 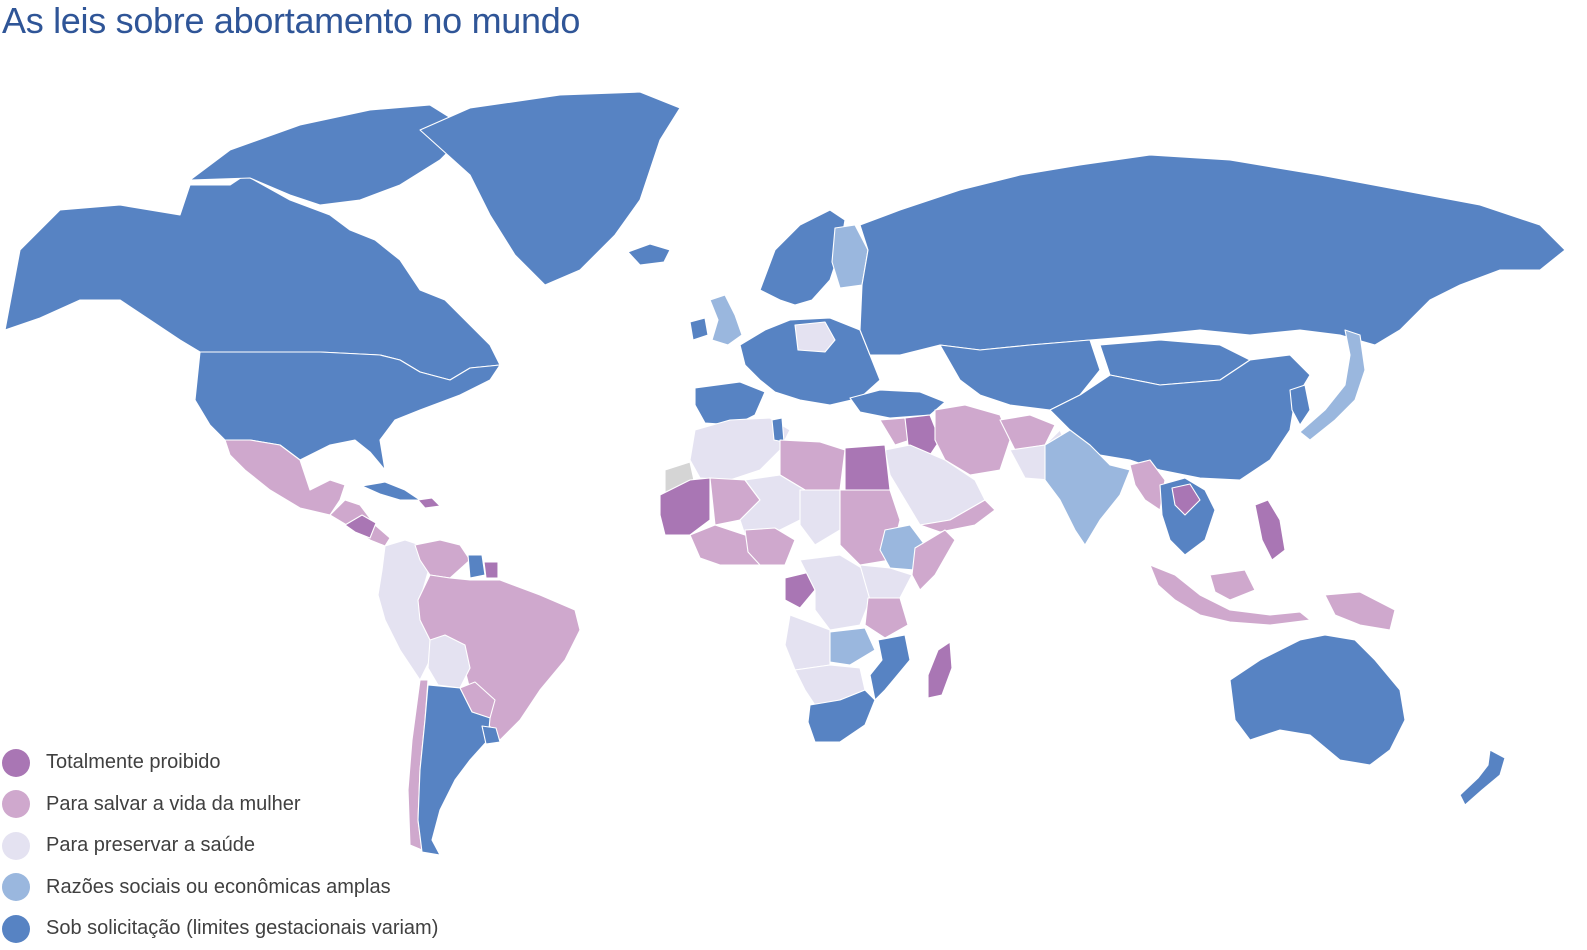 I want to click on region-venezuela, so click(x=442, y=559).